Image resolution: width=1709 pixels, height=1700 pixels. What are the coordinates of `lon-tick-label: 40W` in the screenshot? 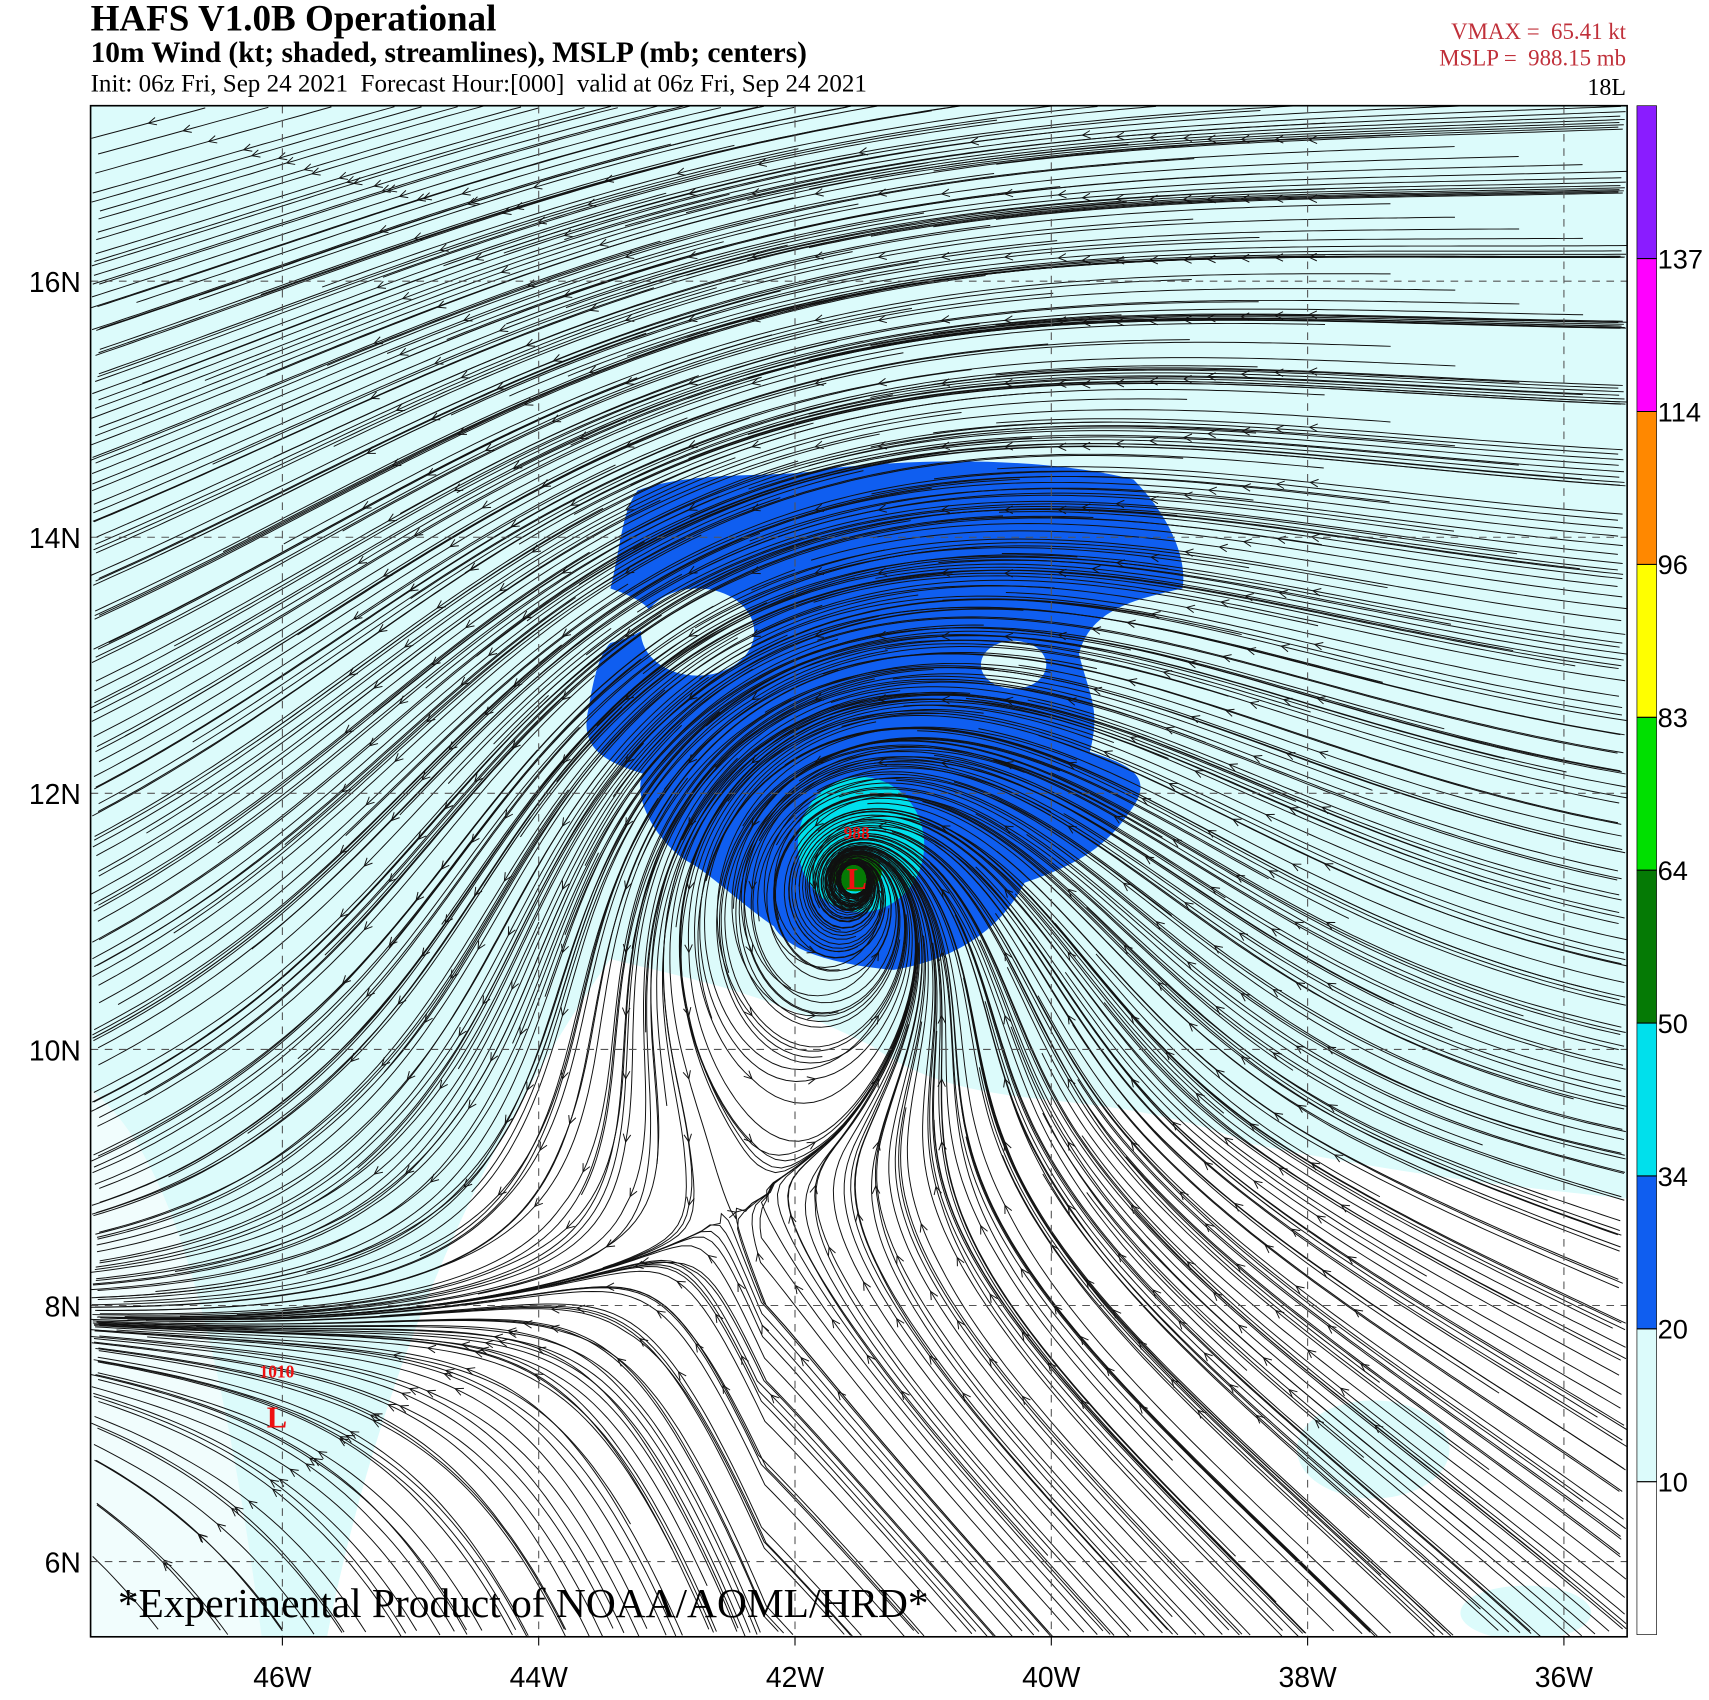 It's located at (1051, 1678).